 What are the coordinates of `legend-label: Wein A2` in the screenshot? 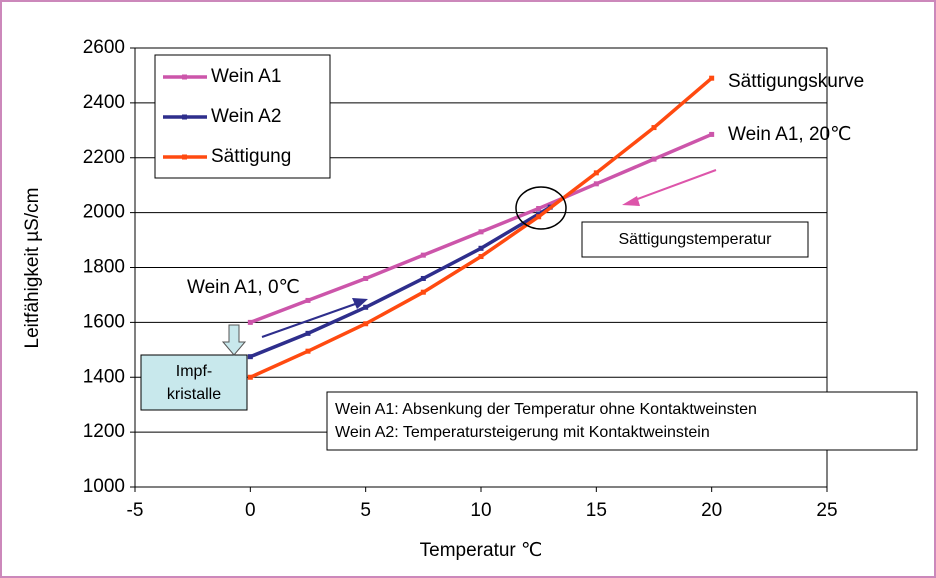 It's located at (246, 116).